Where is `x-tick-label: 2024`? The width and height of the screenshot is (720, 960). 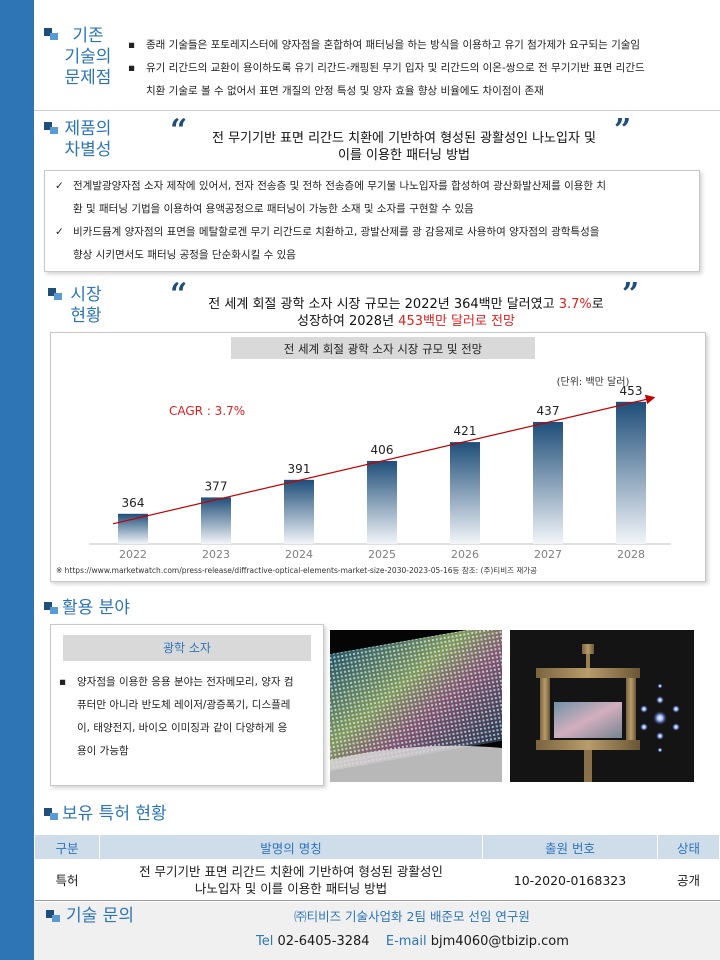
x-tick-label: 2024 is located at coordinates (299, 554).